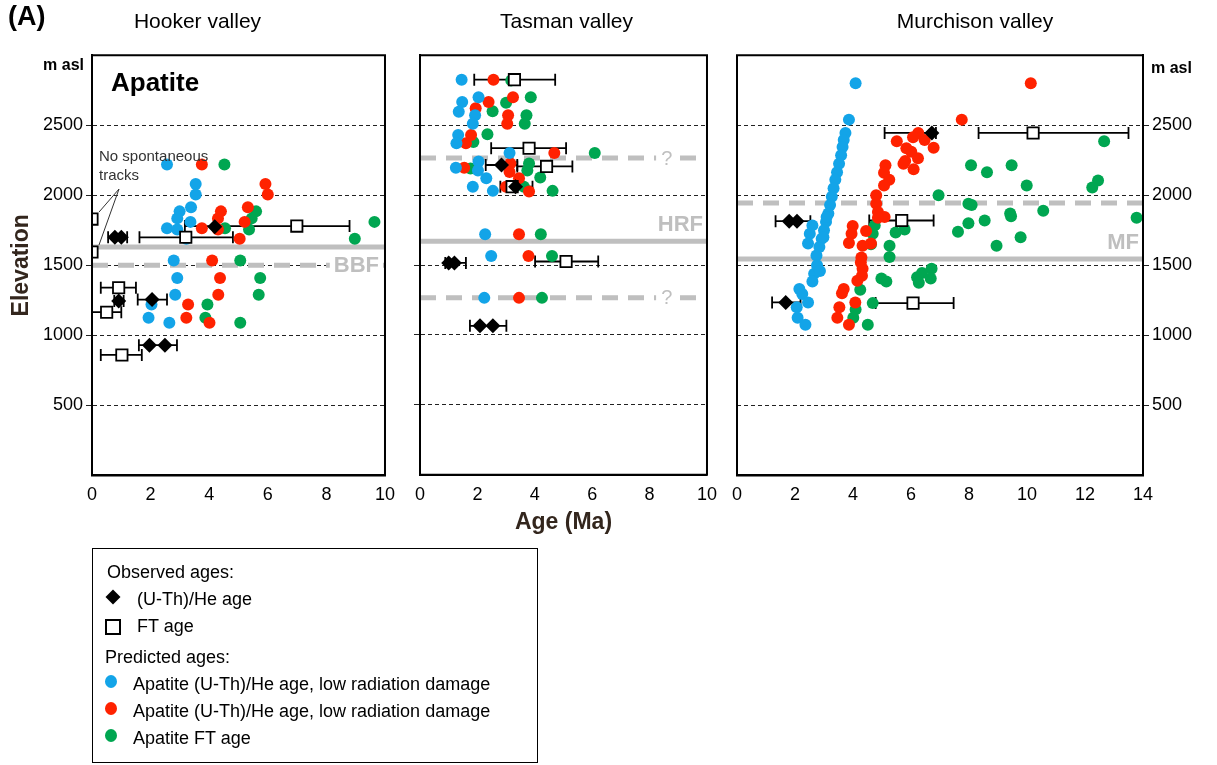 The image size is (1217, 765). I want to click on legend-label: Apatite FT age, so click(192, 738).